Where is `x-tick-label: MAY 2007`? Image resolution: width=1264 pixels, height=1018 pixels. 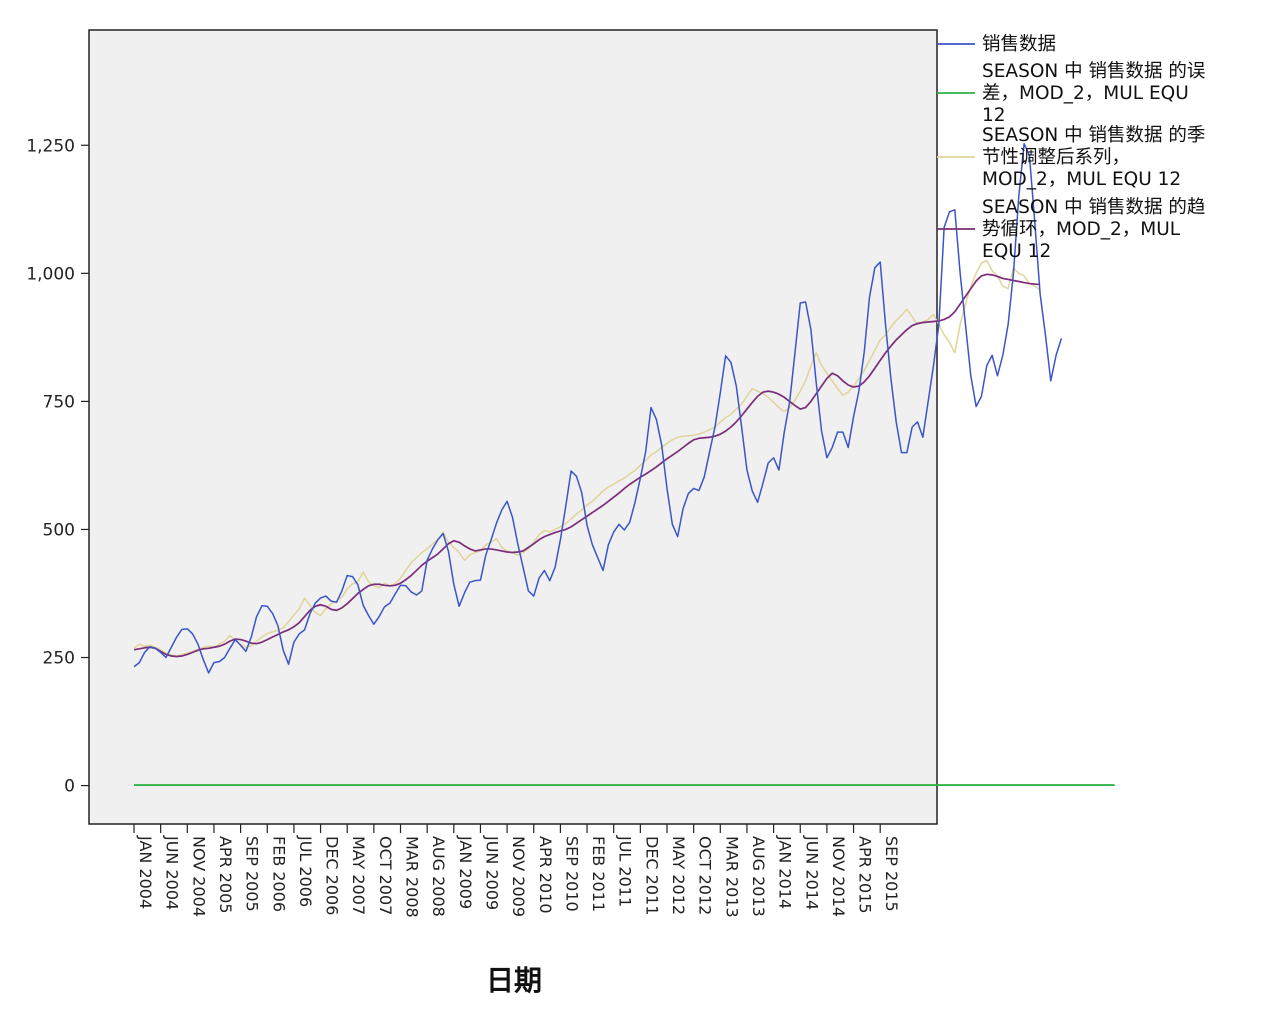 x-tick-label: MAY 2007 is located at coordinates (358, 875).